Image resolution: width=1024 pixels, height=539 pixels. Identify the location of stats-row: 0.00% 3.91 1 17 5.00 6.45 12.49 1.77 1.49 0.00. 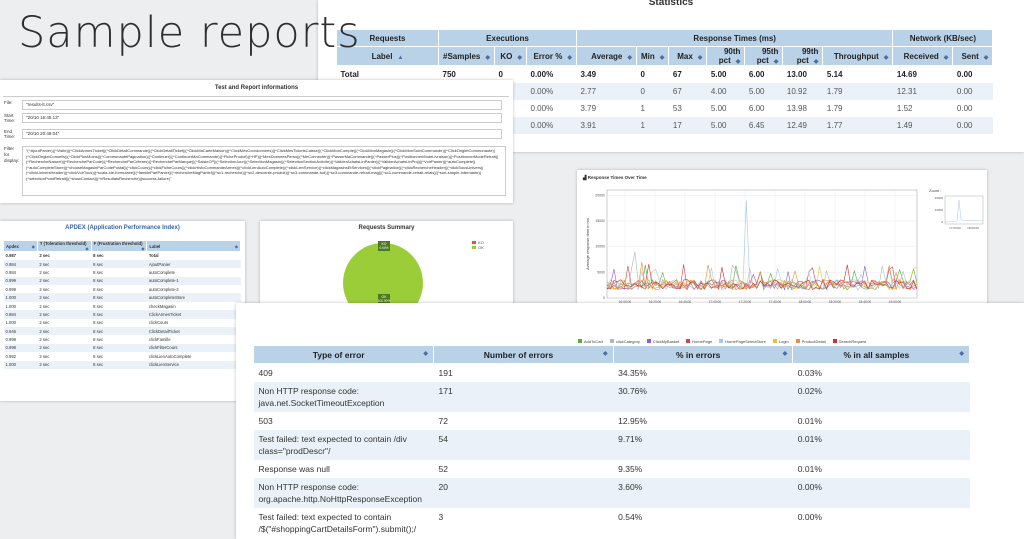
(664, 125).